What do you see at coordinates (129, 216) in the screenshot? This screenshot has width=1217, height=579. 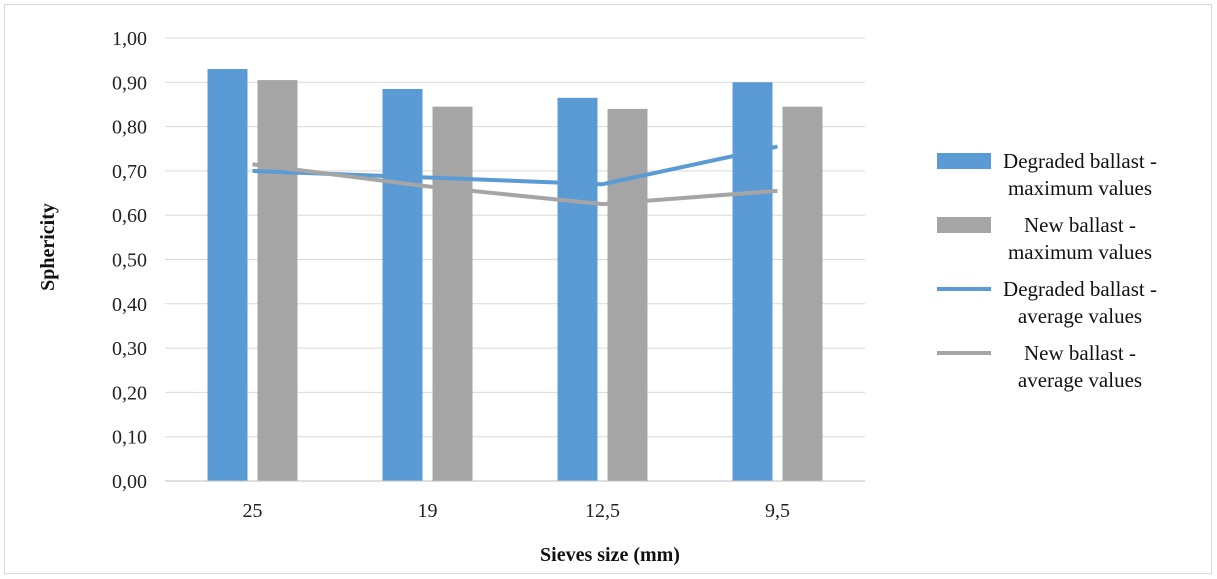 I see `y-tick-label: 0,60` at bounding box center [129, 216].